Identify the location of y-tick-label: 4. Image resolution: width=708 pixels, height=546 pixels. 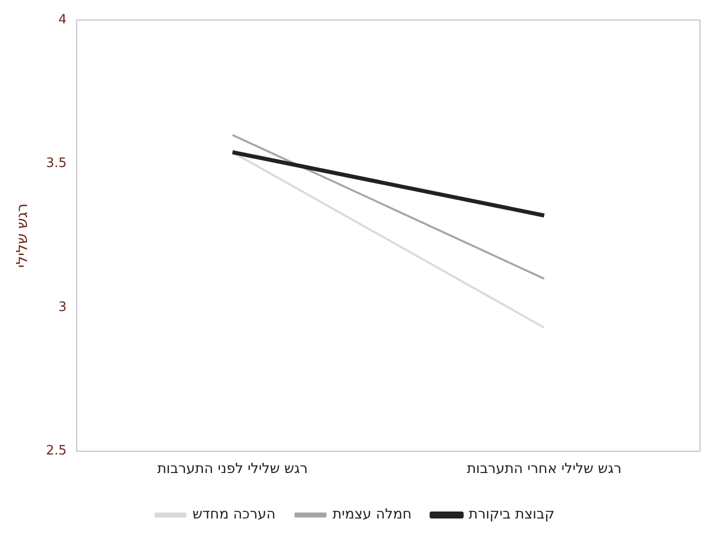
(62, 20).